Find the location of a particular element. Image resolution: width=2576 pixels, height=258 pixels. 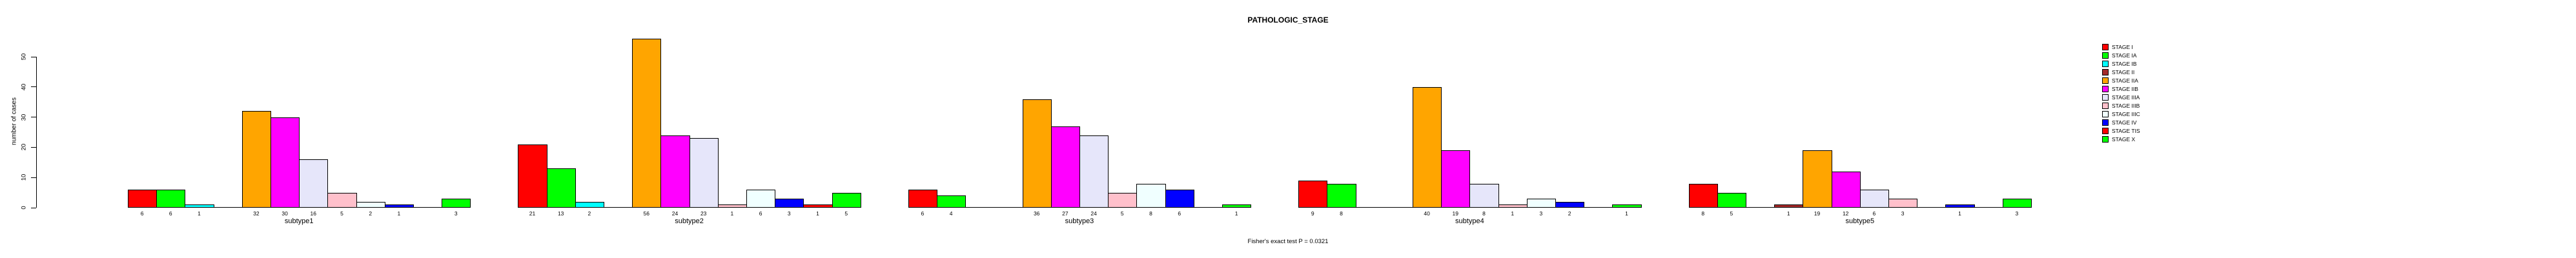

bar-subtype3-stage-ia is located at coordinates (951, 202).